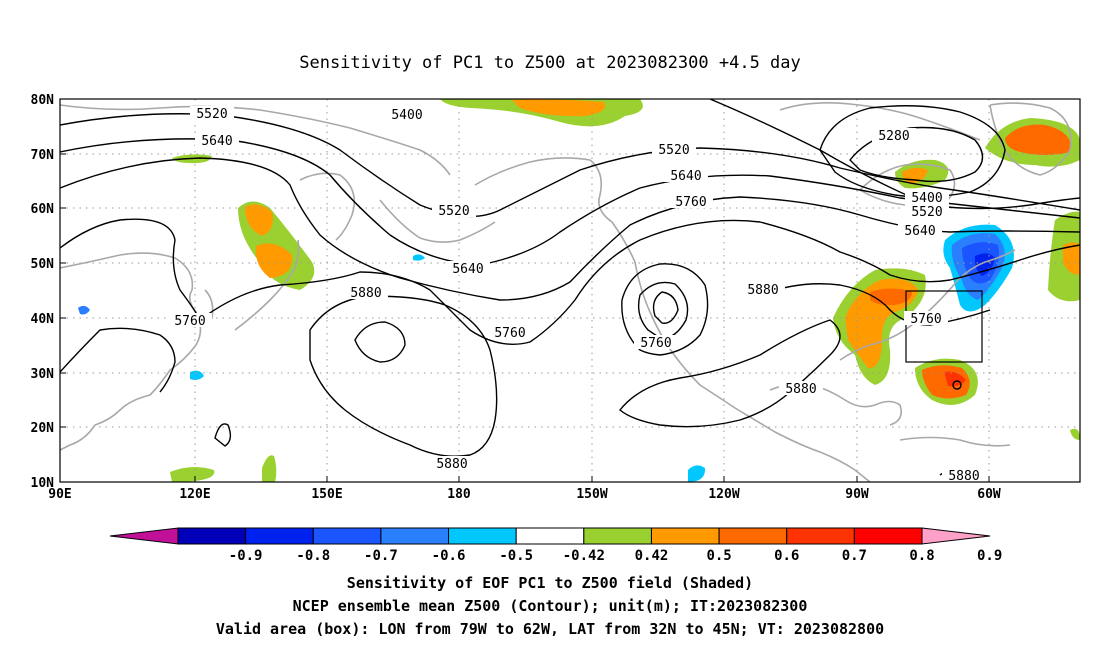  Describe the element at coordinates (543, 190) in the screenshot. I see `coast-alaska` at that location.